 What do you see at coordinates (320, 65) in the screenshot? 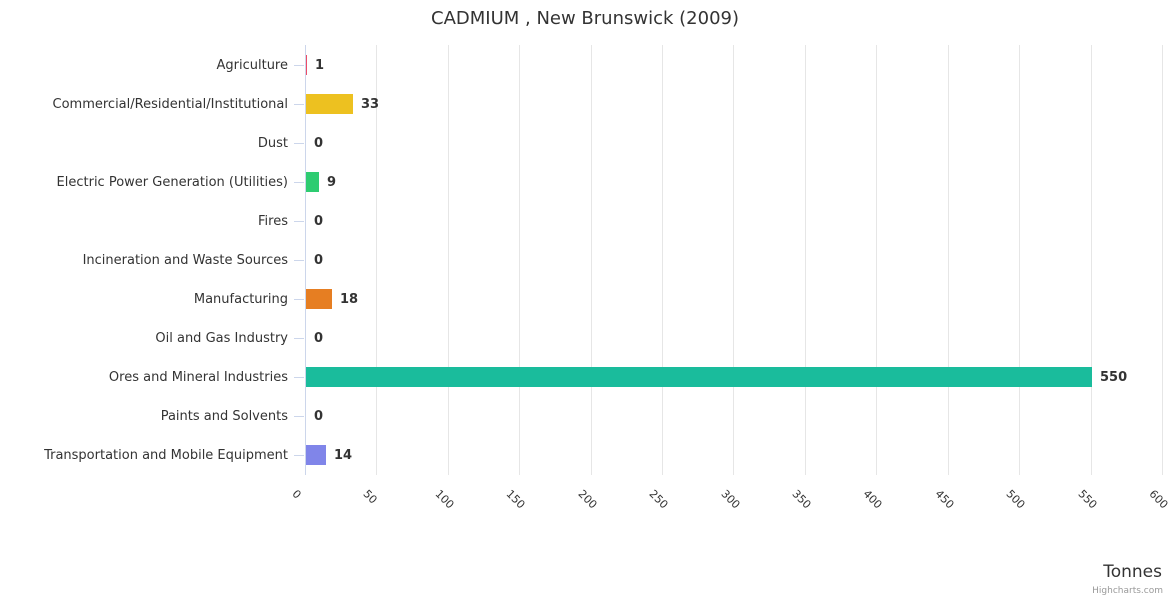
I see `value-label: 1` at bounding box center [320, 65].